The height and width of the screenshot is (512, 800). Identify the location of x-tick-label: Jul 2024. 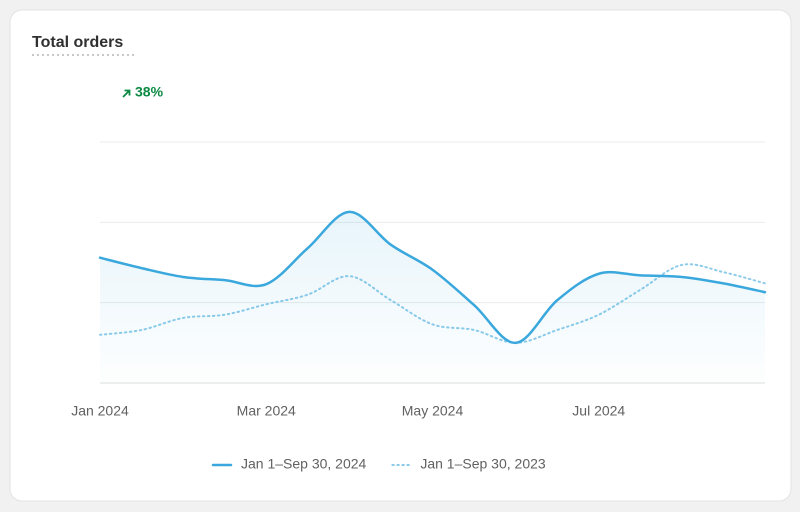
(598, 411).